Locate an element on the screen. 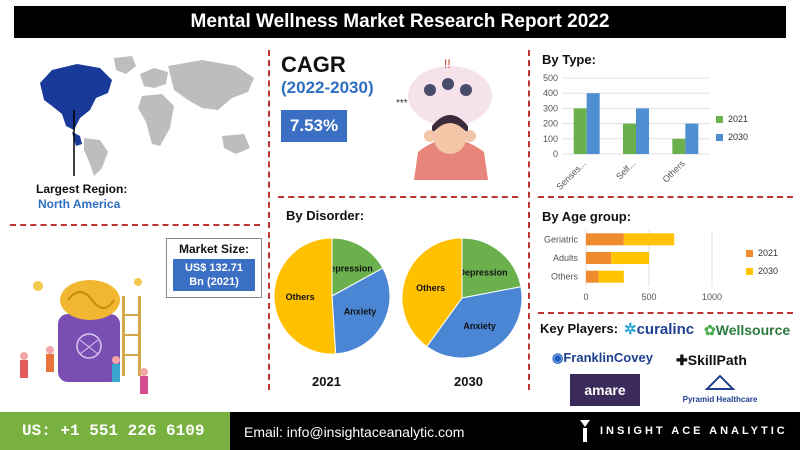 Image resolution: width=800 pixels, height=450 pixels. stress-illustration: *** !! is located at coordinates (444, 118).